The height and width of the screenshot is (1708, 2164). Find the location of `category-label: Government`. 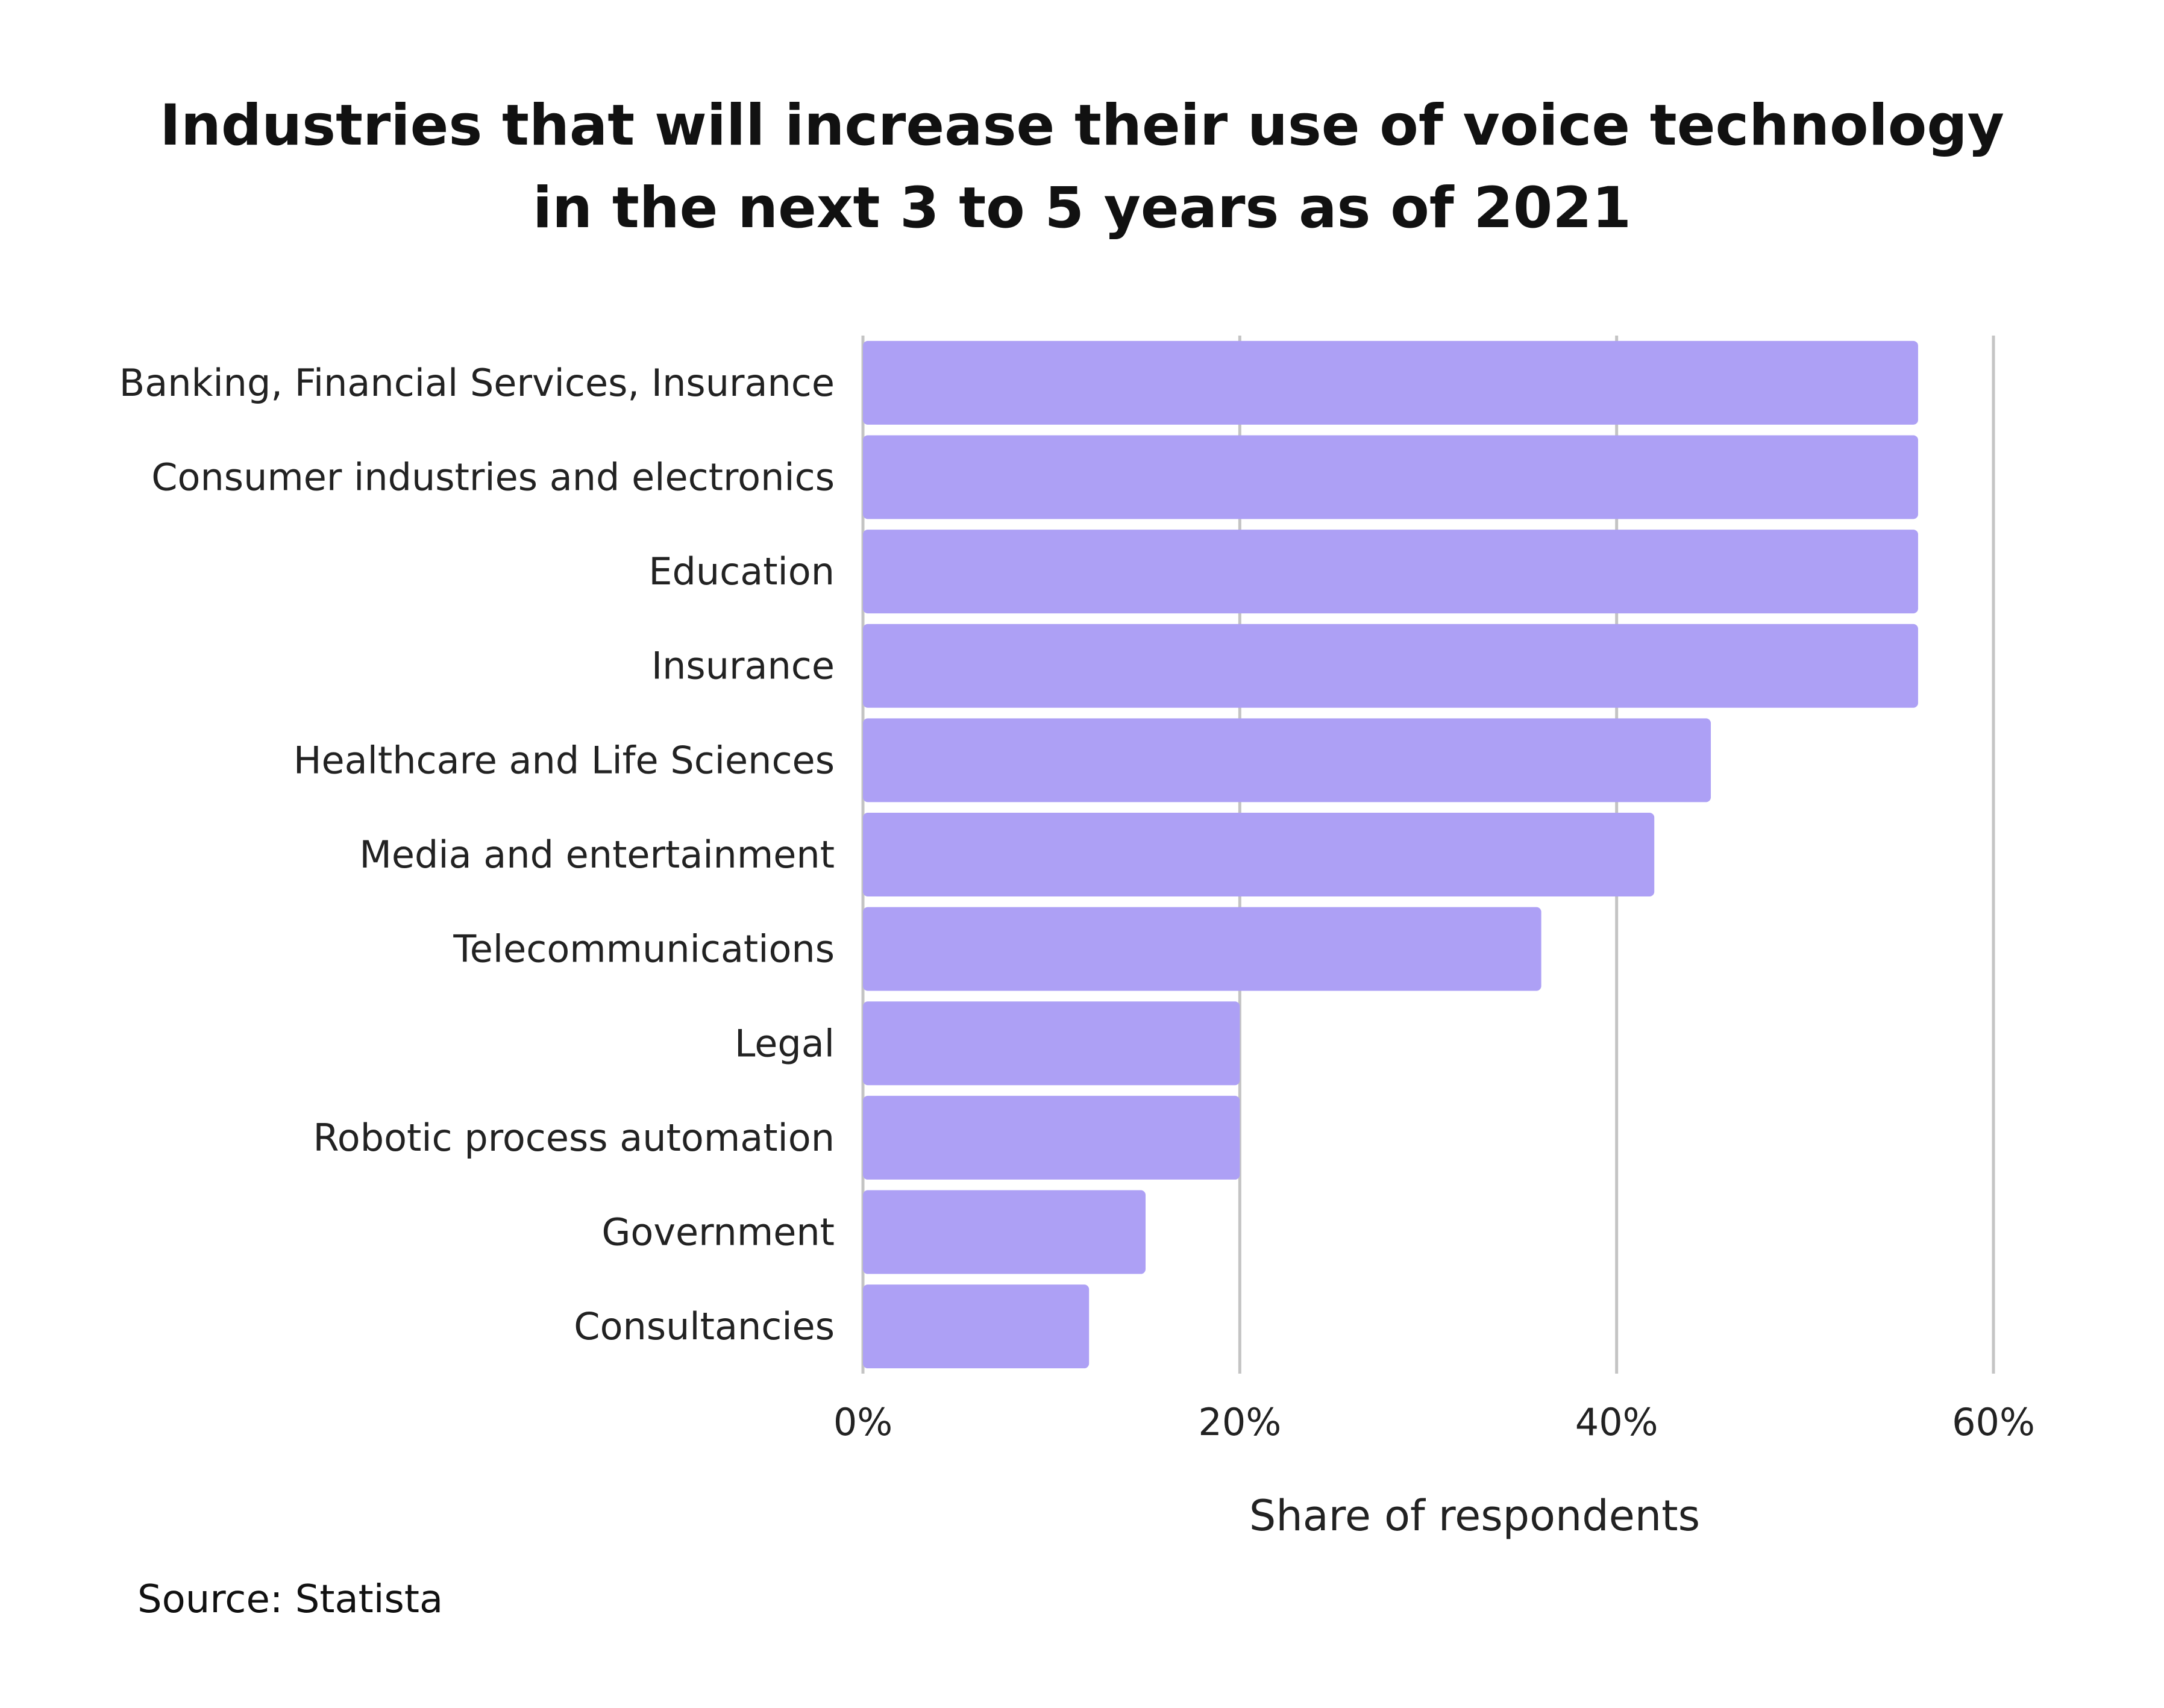

category-label: Government is located at coordinates (718, 1232).